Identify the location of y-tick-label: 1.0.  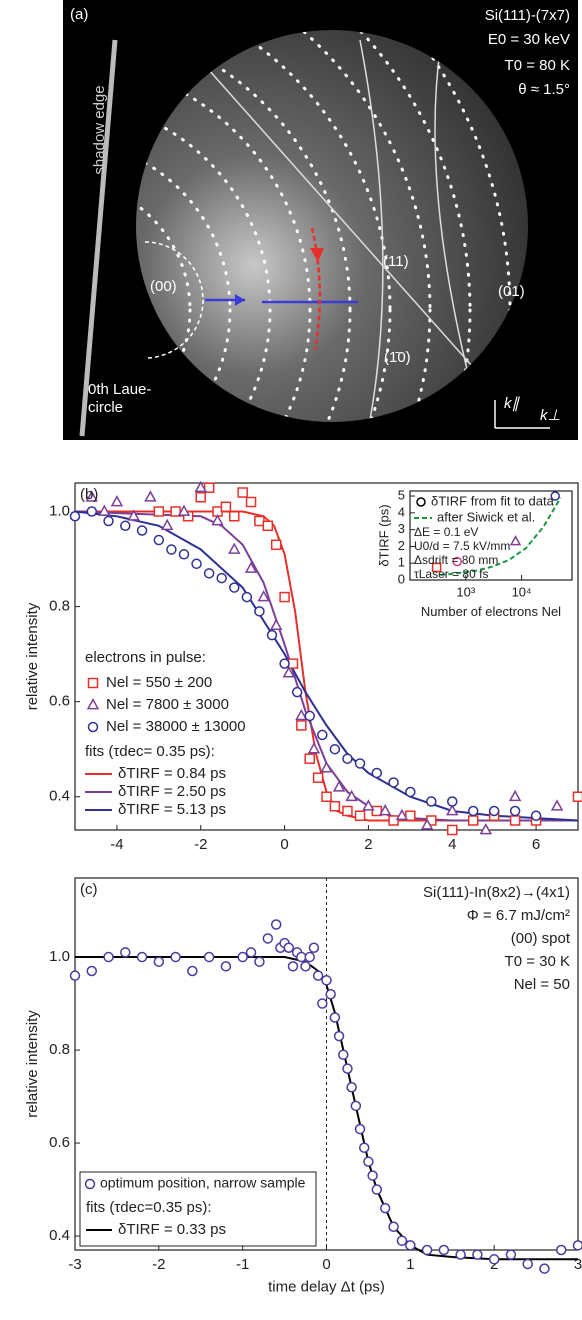
(59, 956).